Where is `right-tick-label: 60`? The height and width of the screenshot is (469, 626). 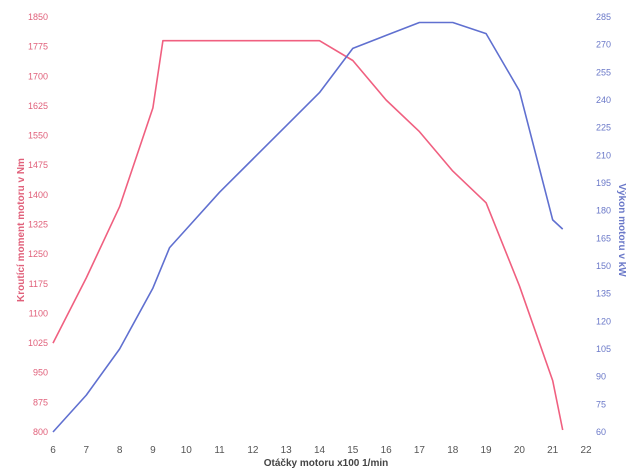 right-tick-label: 60 is located at coordinates (601, 432).